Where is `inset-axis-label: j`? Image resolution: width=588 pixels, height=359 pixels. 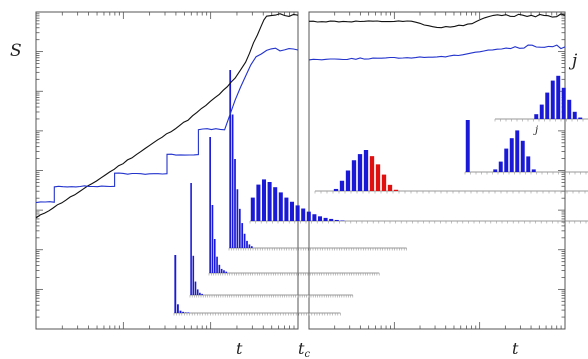 inset-axis-label: j is located at coordinates (535, 130).